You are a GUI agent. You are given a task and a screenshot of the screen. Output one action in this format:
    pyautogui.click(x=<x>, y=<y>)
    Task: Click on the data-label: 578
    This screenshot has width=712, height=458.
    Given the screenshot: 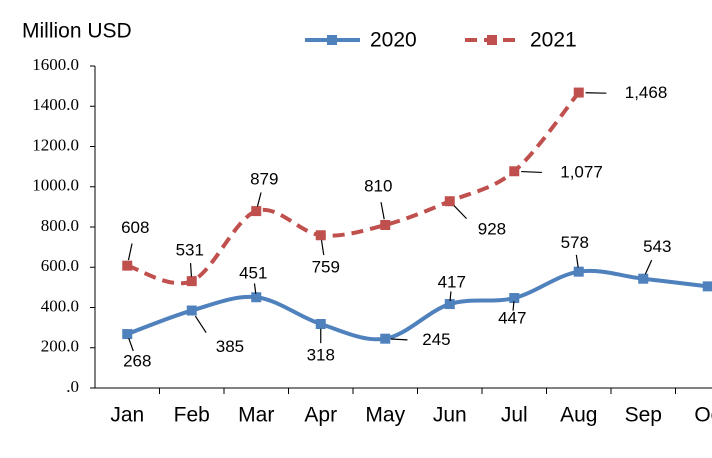 What is the action you would take?
    pyautogui.click(x=575, y=242)
    